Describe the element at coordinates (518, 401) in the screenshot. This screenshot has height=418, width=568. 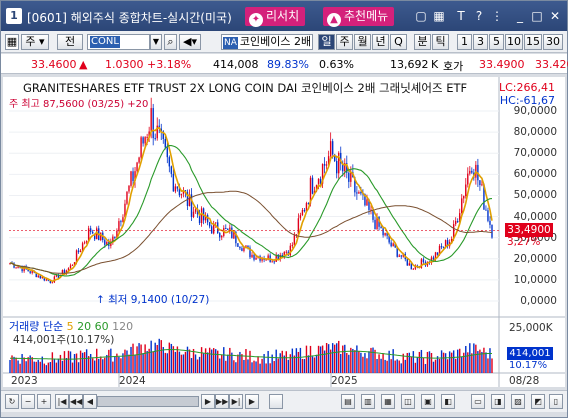
I see `tool-icon-9: ▨` at that location.